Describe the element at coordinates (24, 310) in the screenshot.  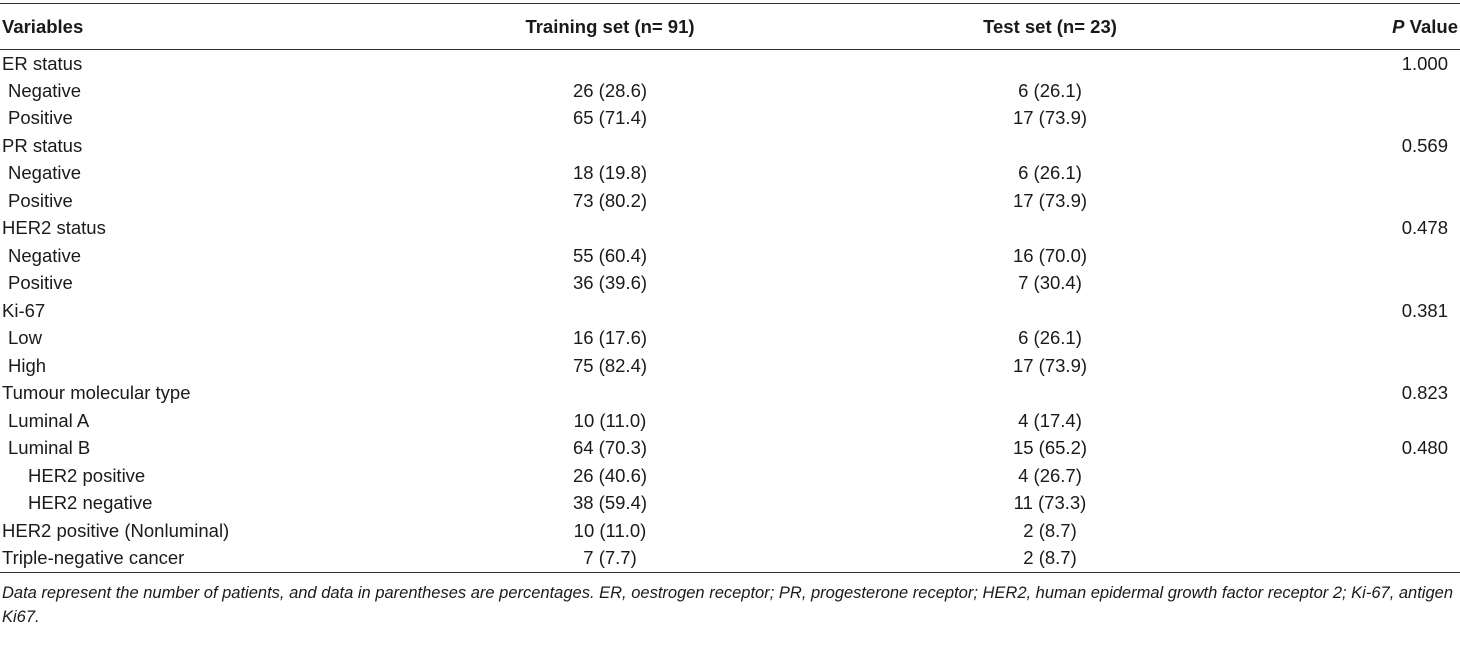
I see `variable-cell: Ki-67` at that location.